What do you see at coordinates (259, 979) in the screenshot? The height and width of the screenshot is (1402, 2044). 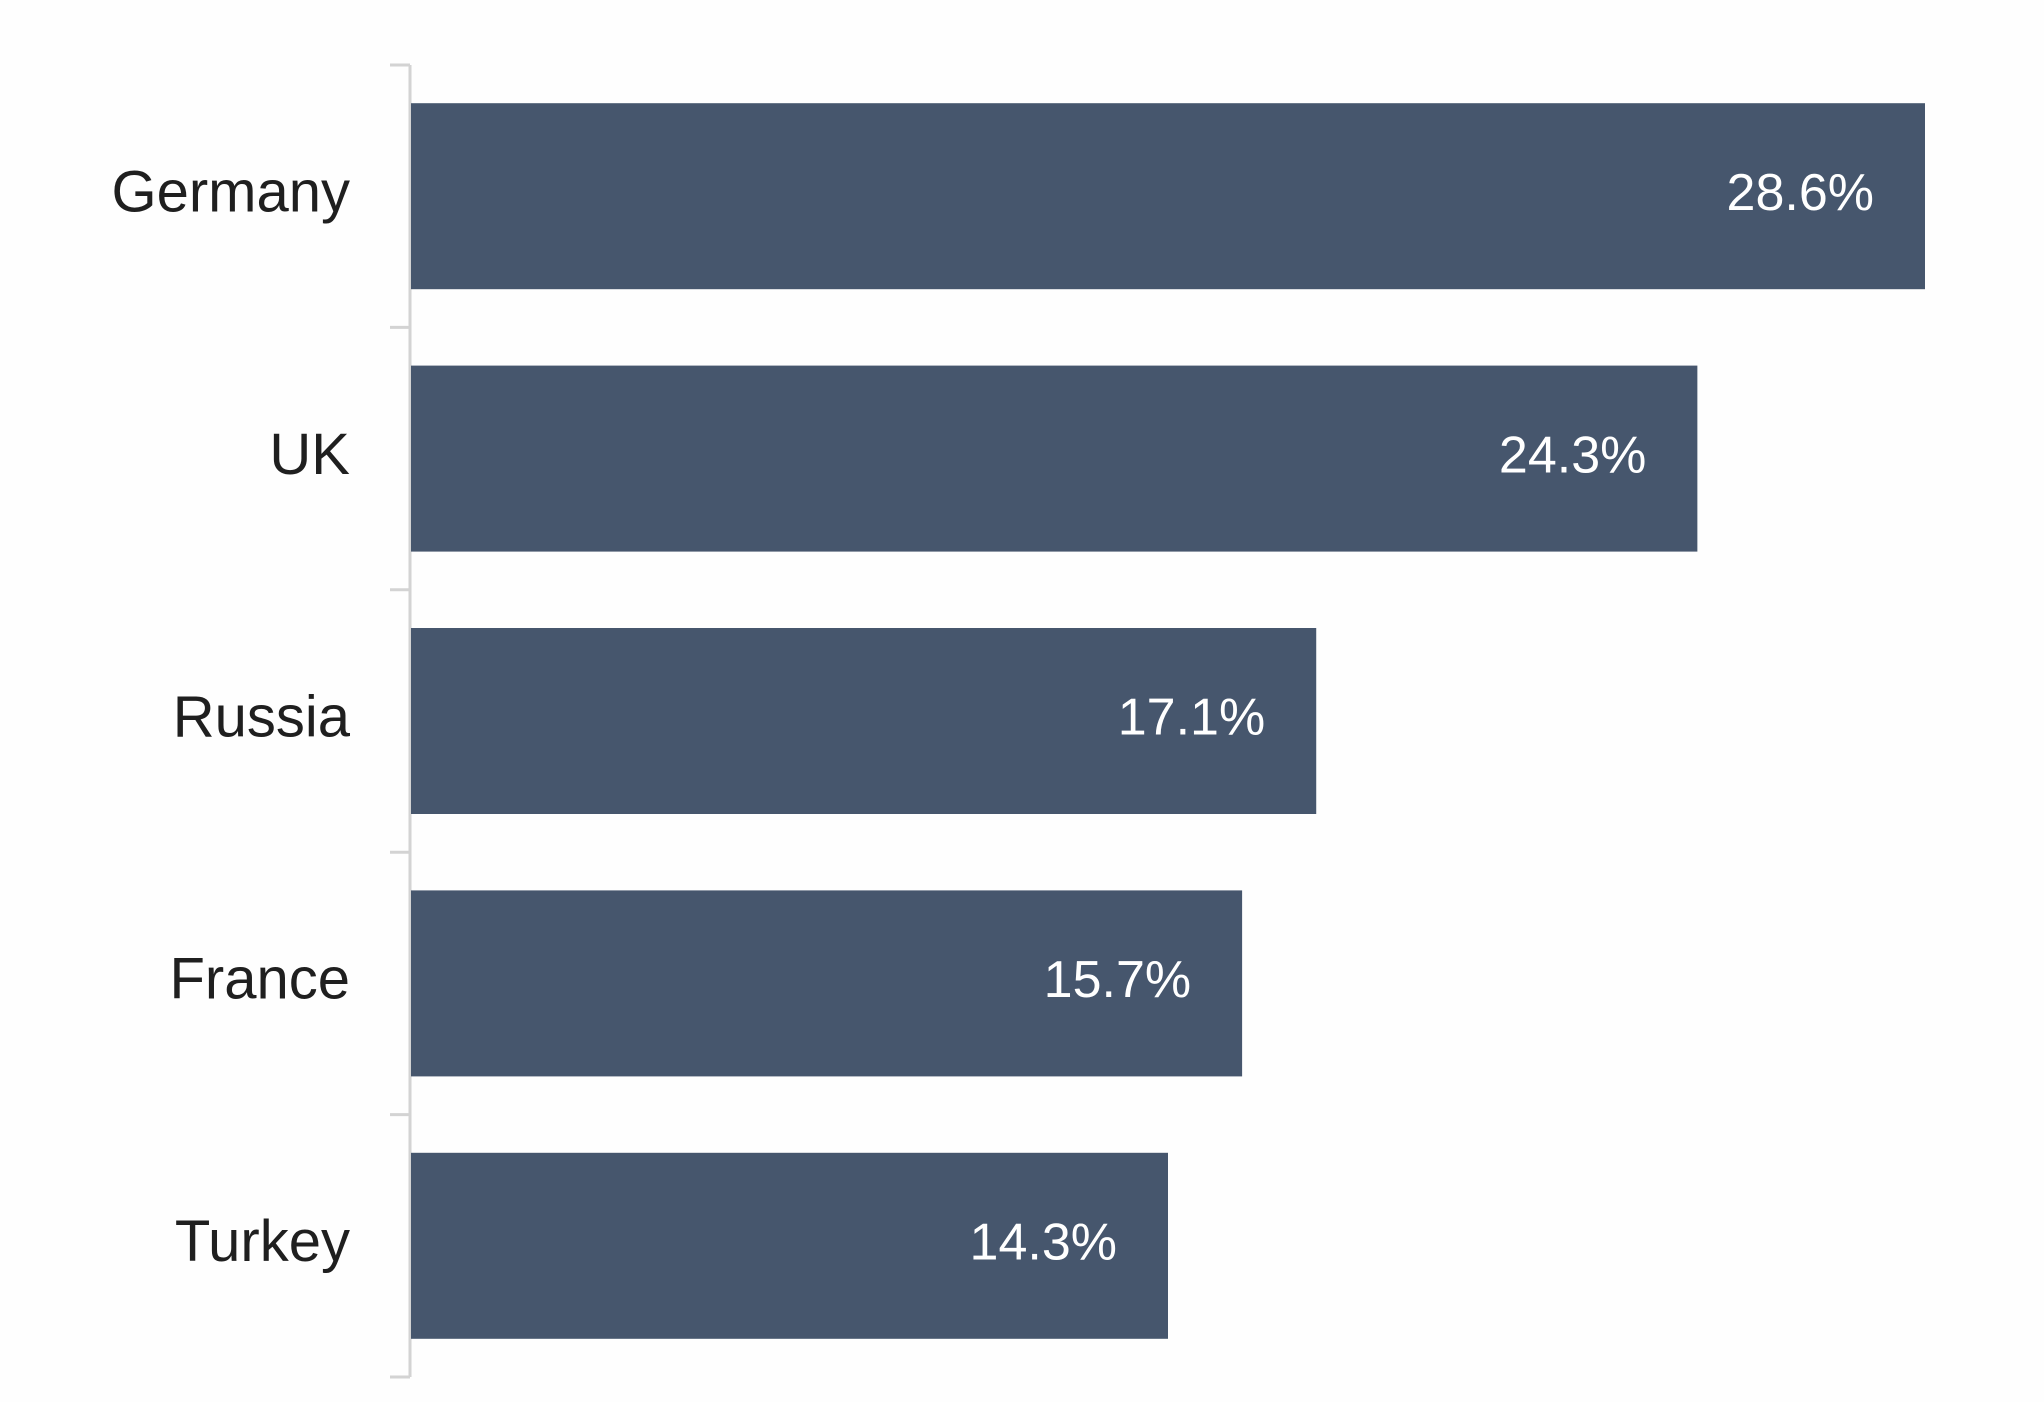 I see `category-label: France` at bounding box center [259, 979].